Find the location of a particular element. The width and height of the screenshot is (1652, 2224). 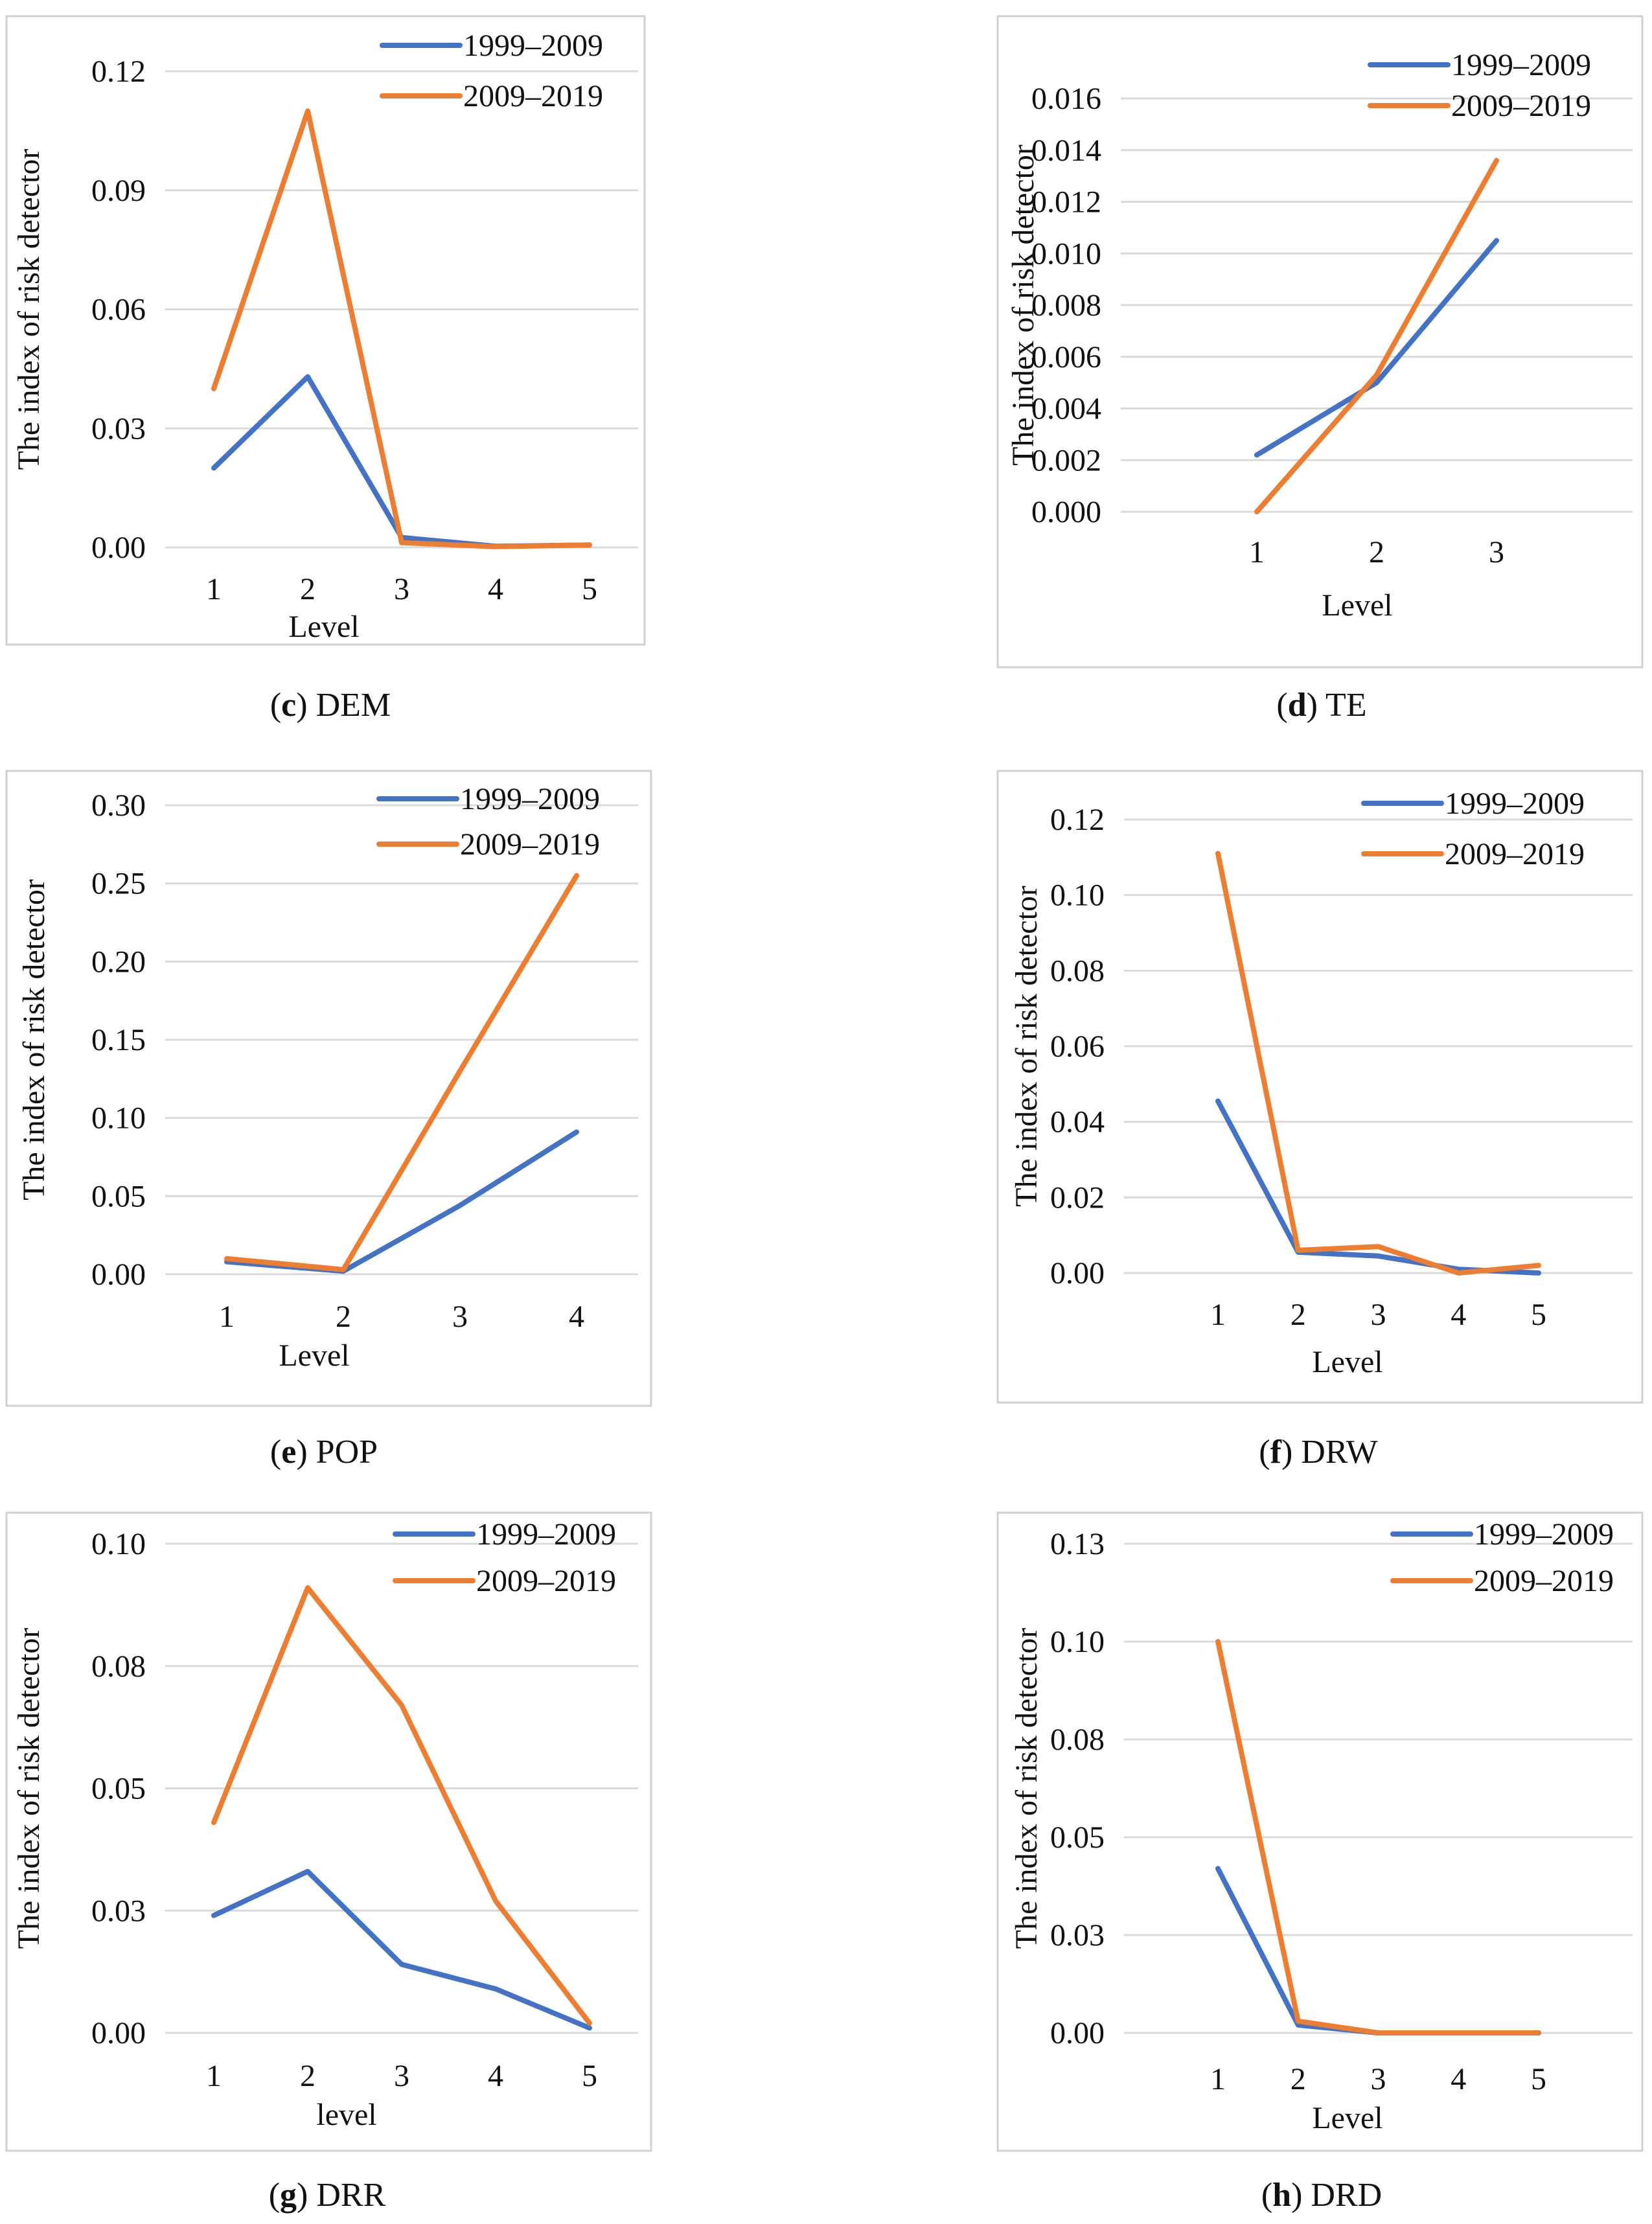

panel-caption: (f) DRW is located at coordinates (1318, 1452).